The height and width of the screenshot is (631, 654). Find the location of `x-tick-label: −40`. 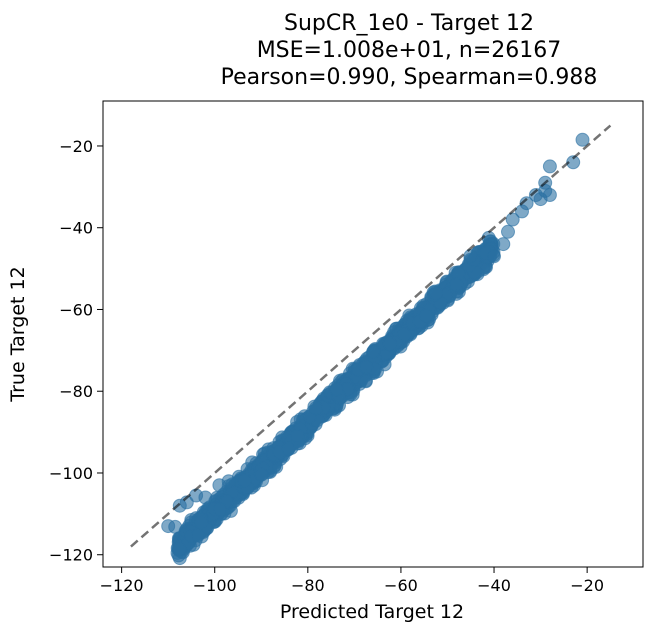

x-tick-label: −40 is located at coordinates (494, 585).